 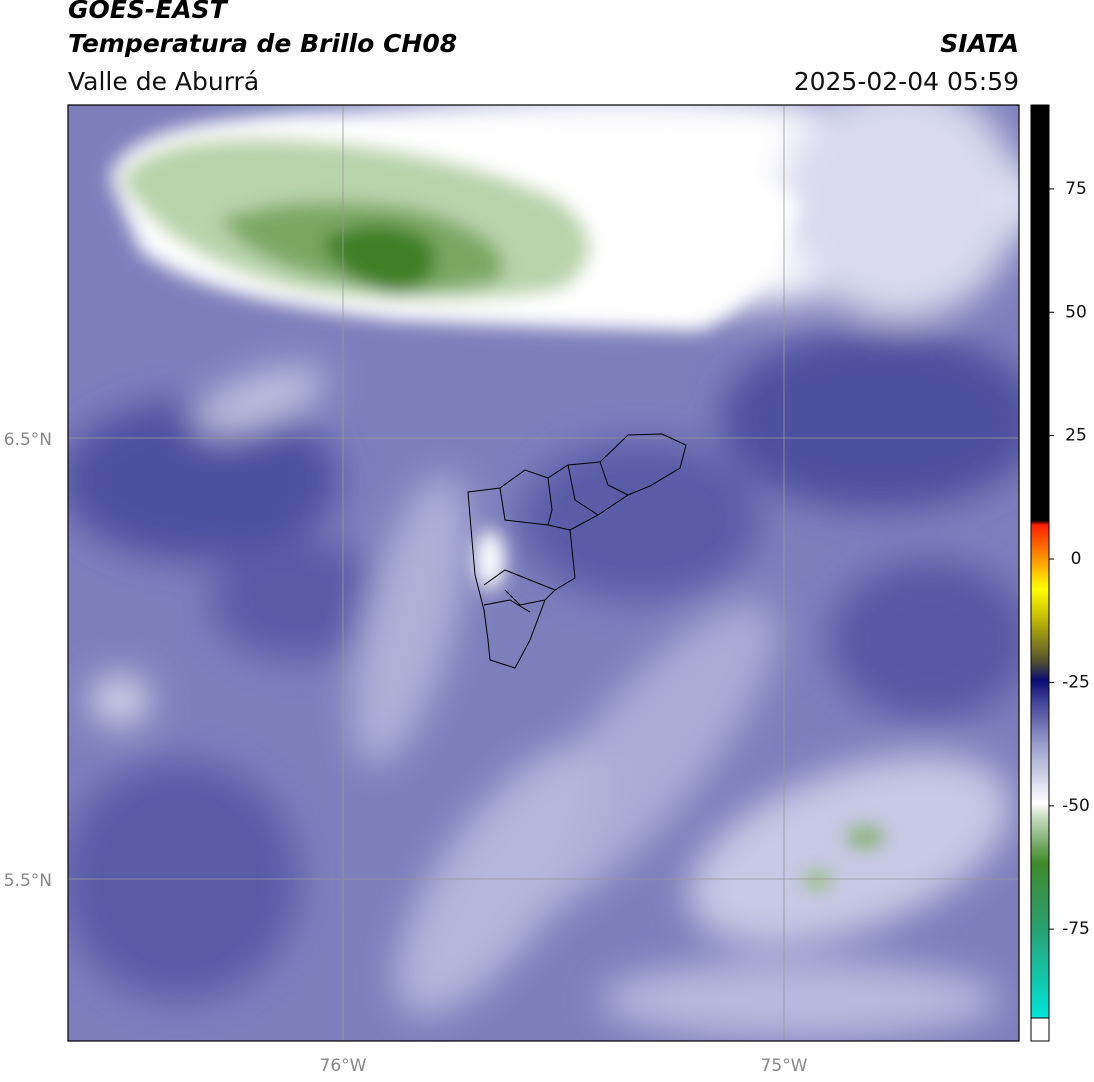 I want to click on colorbar-frame, so click(x=1040, y=573).